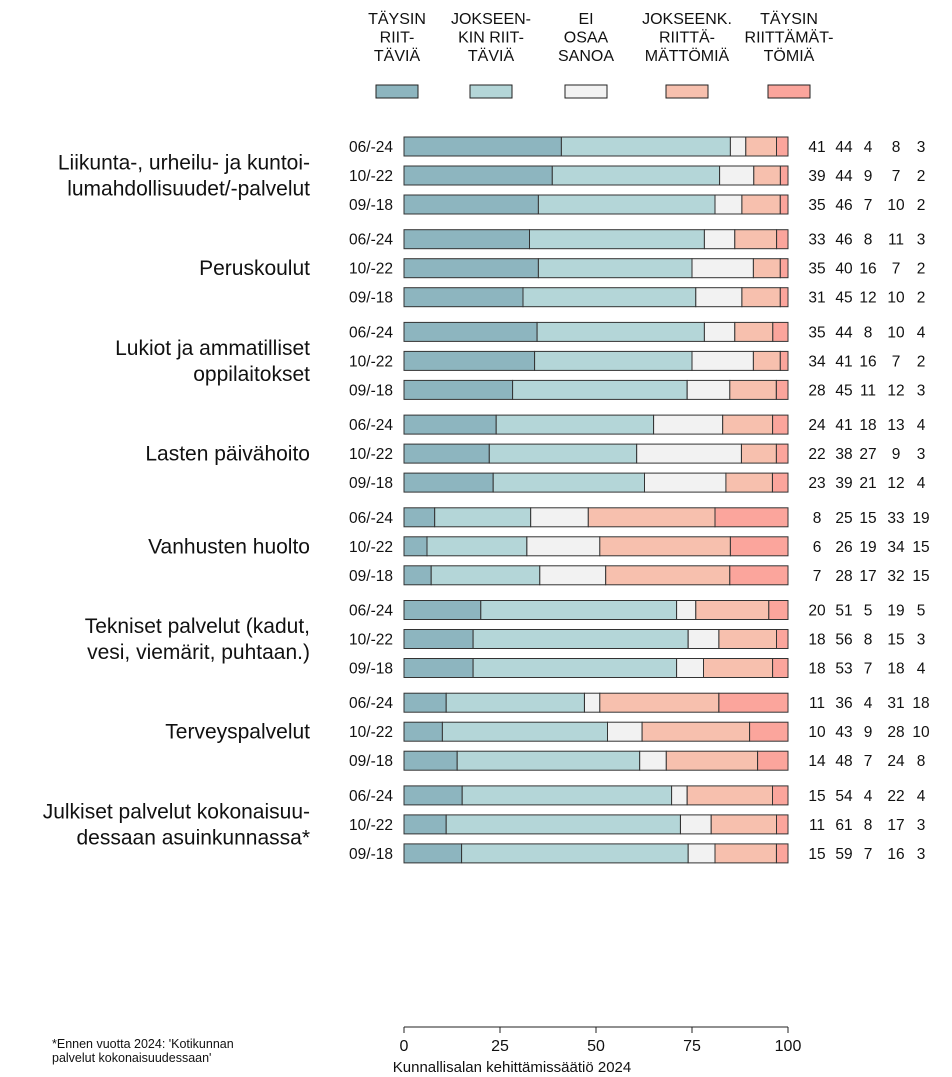 The image size is (952, 1077). I want to click on value-label: 28, so click(816, 390).